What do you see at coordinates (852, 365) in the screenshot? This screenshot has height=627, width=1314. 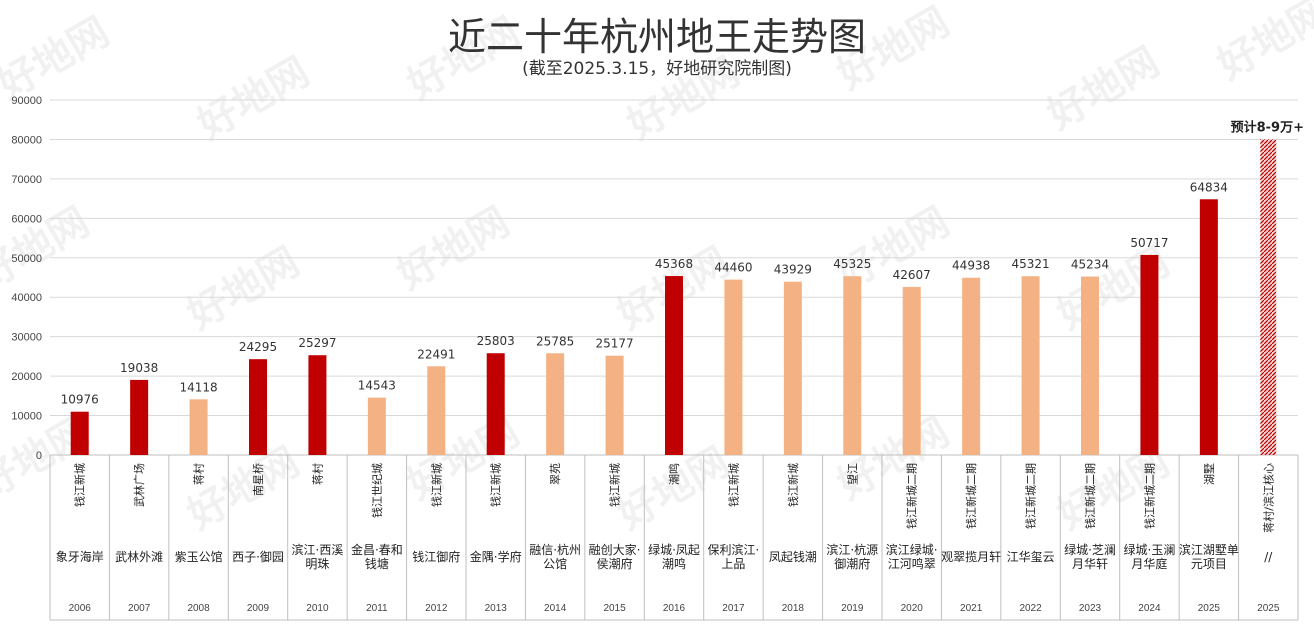 I see `bar-2019` at bounding box center [852, 365].